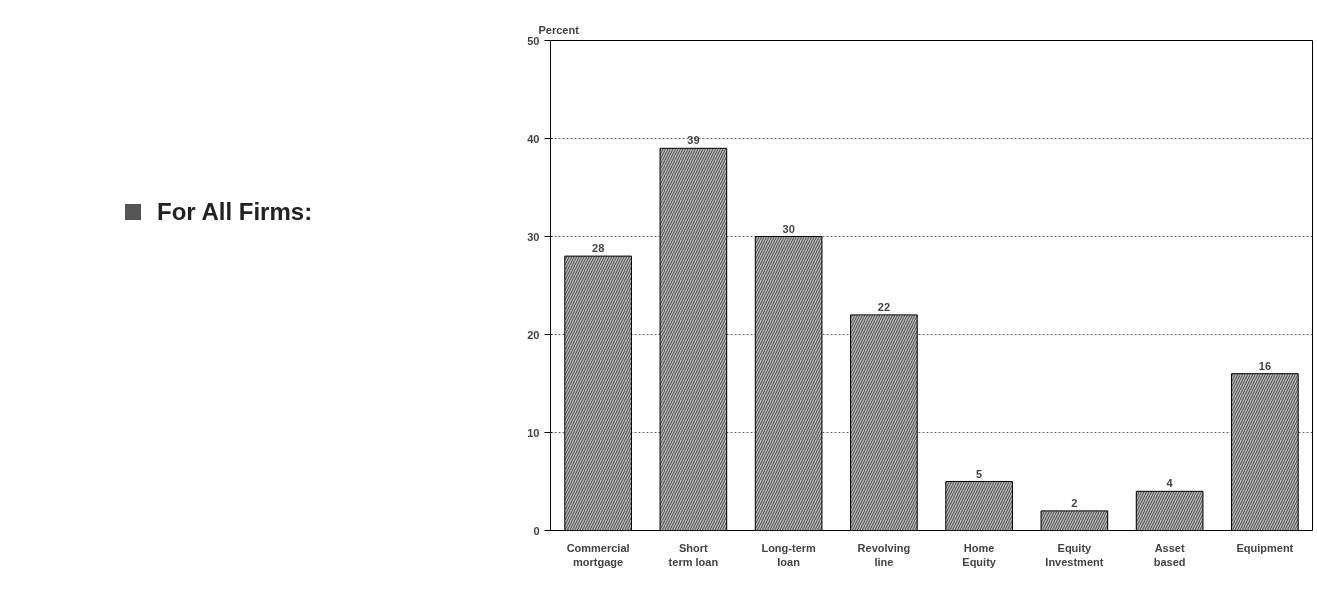  What do you see at coordinates (789, 554) in the screenshot?
I see `x-tick-label: Long-term loan` at bounding box center [789, 554].